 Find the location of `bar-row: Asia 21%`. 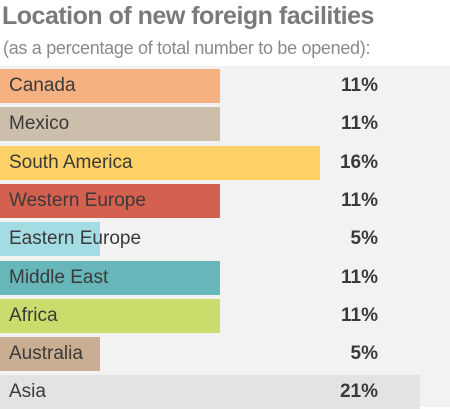

bar-row: Asia 21% is located at coordinates (225, 392).